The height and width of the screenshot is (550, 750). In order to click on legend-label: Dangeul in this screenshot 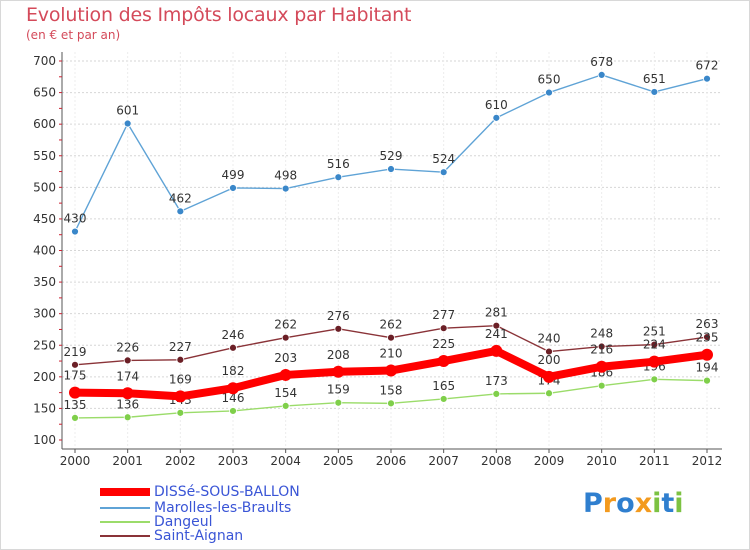, I will do `click(183, 522)`.